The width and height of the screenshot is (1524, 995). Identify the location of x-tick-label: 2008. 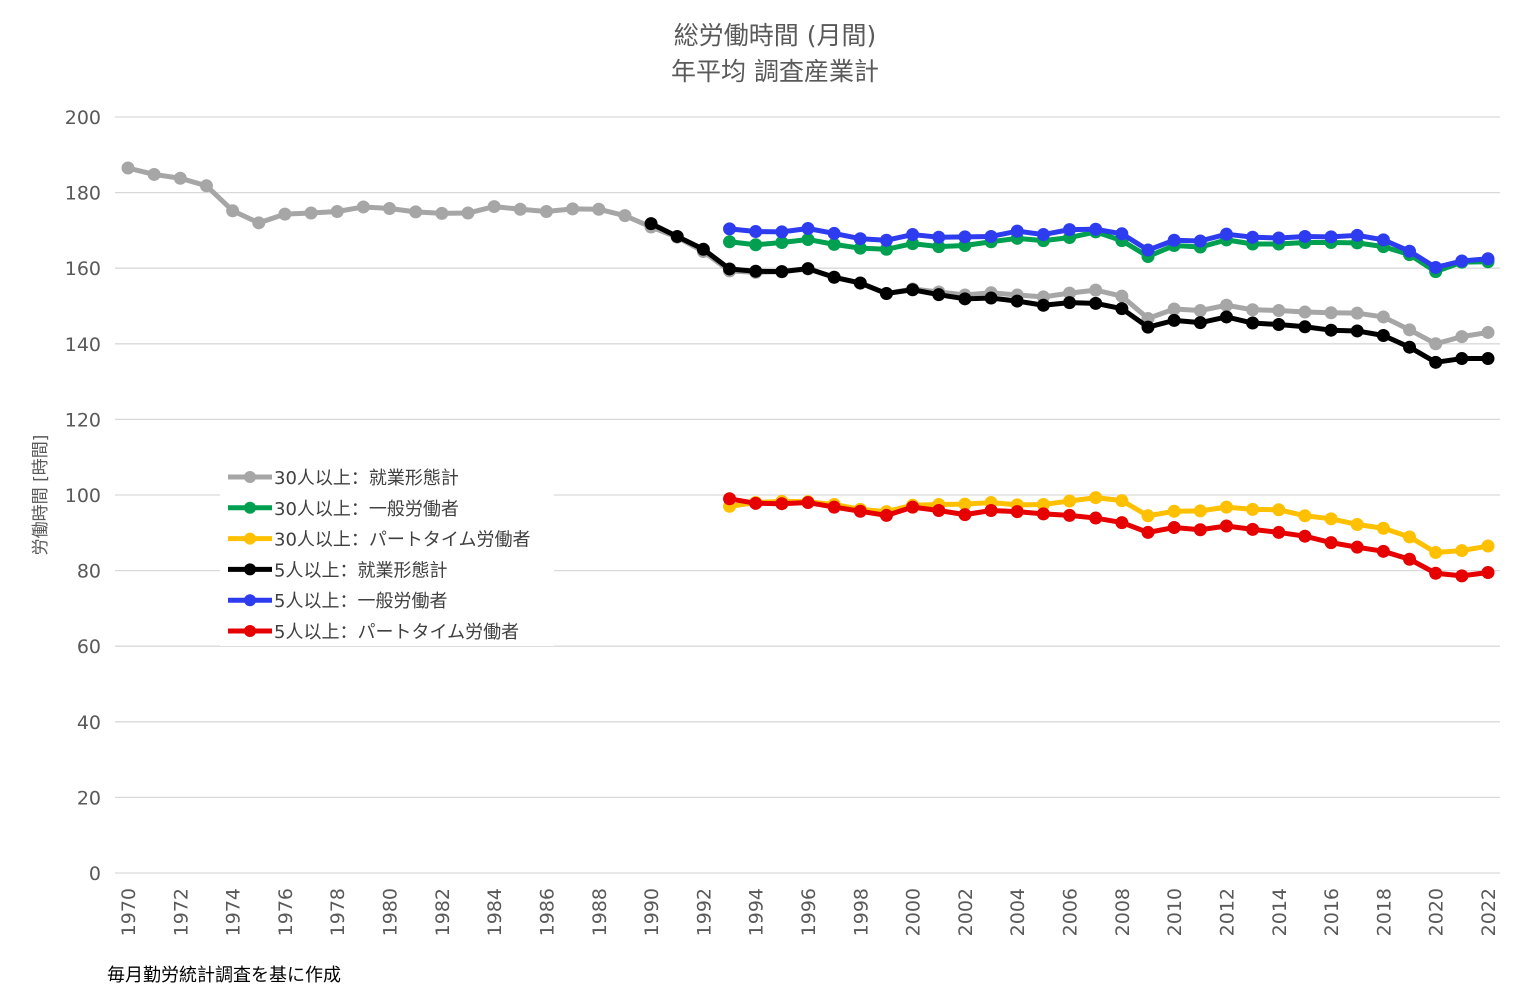
(1123, 912).